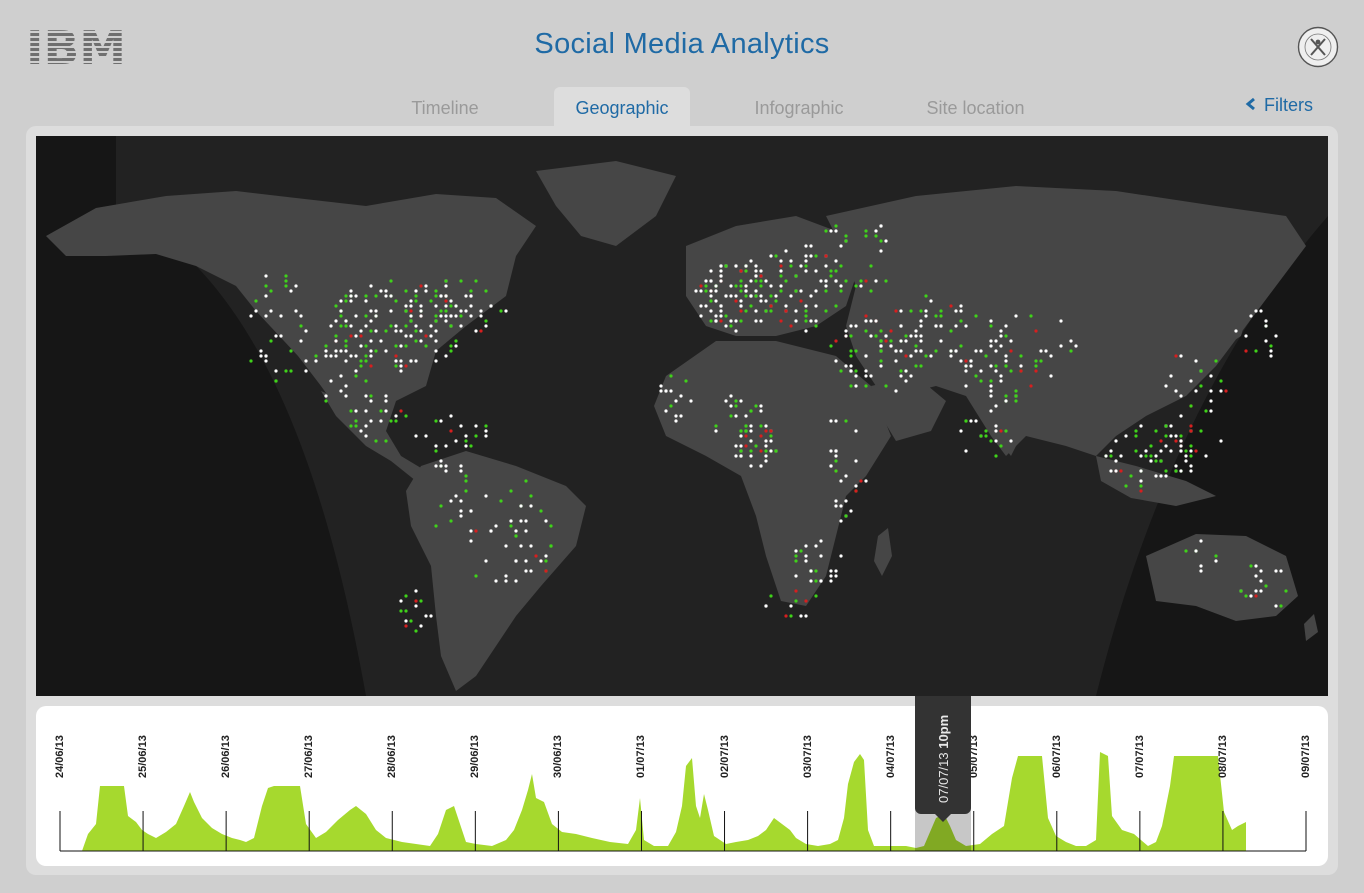 The width and height of the screenshot is (1364, 893). Describe the element at coordinates (1222, 756) in the screenshot. I see `timeline-date-label: 08/07/13` at that location.